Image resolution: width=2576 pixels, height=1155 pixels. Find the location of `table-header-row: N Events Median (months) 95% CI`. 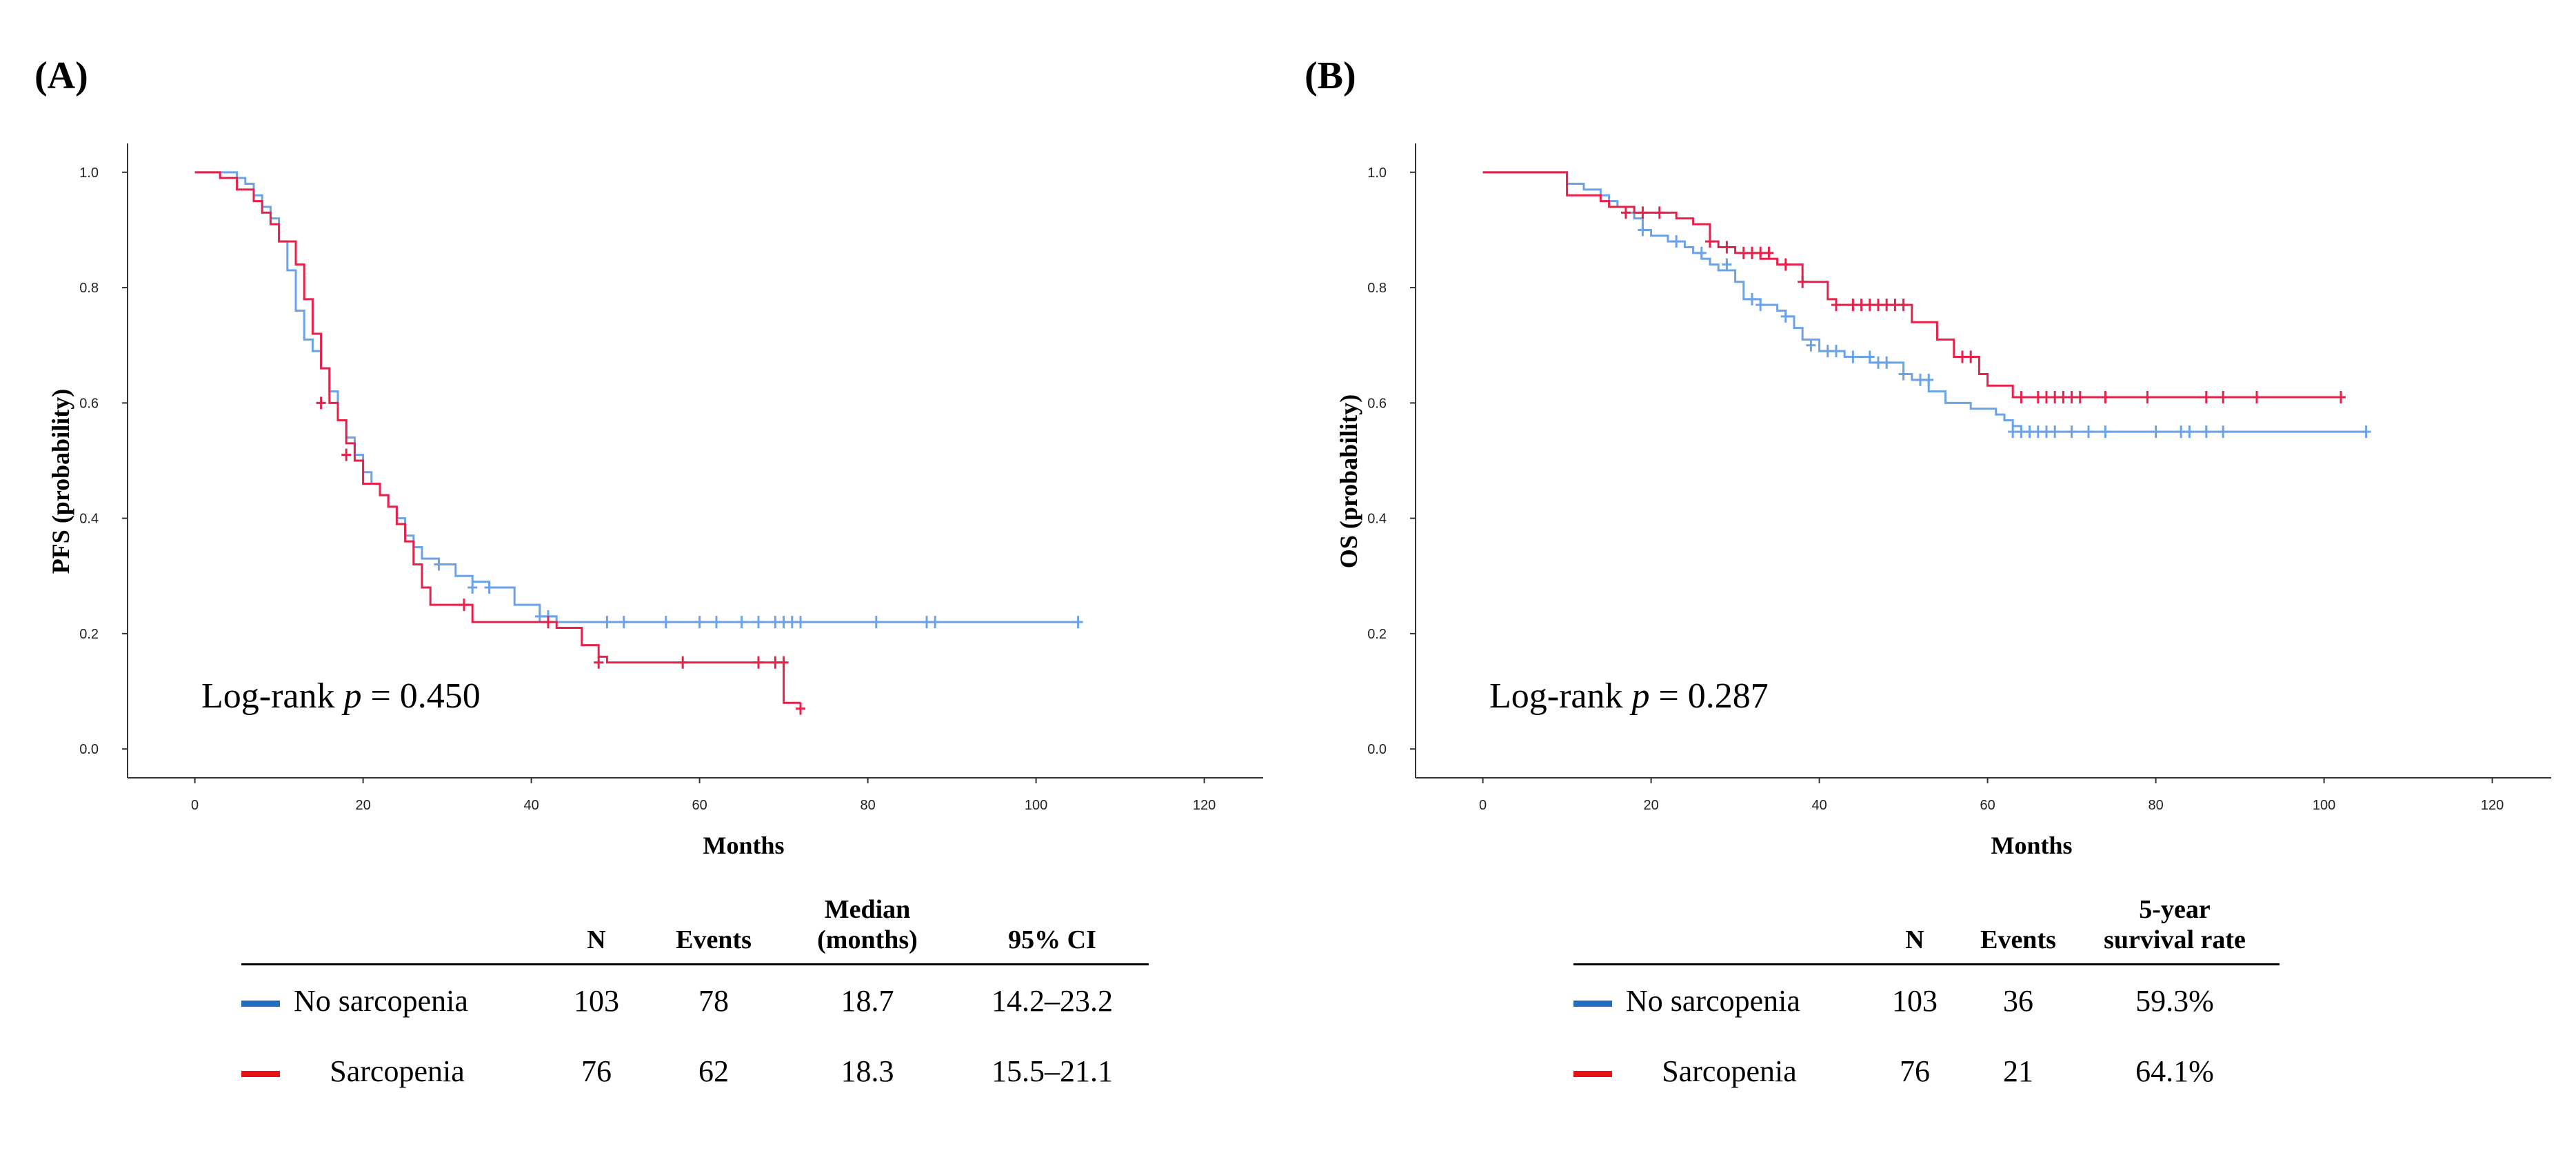

table-header-row: N Events Median (months) 95% CI is located at coordinates (695, 931).